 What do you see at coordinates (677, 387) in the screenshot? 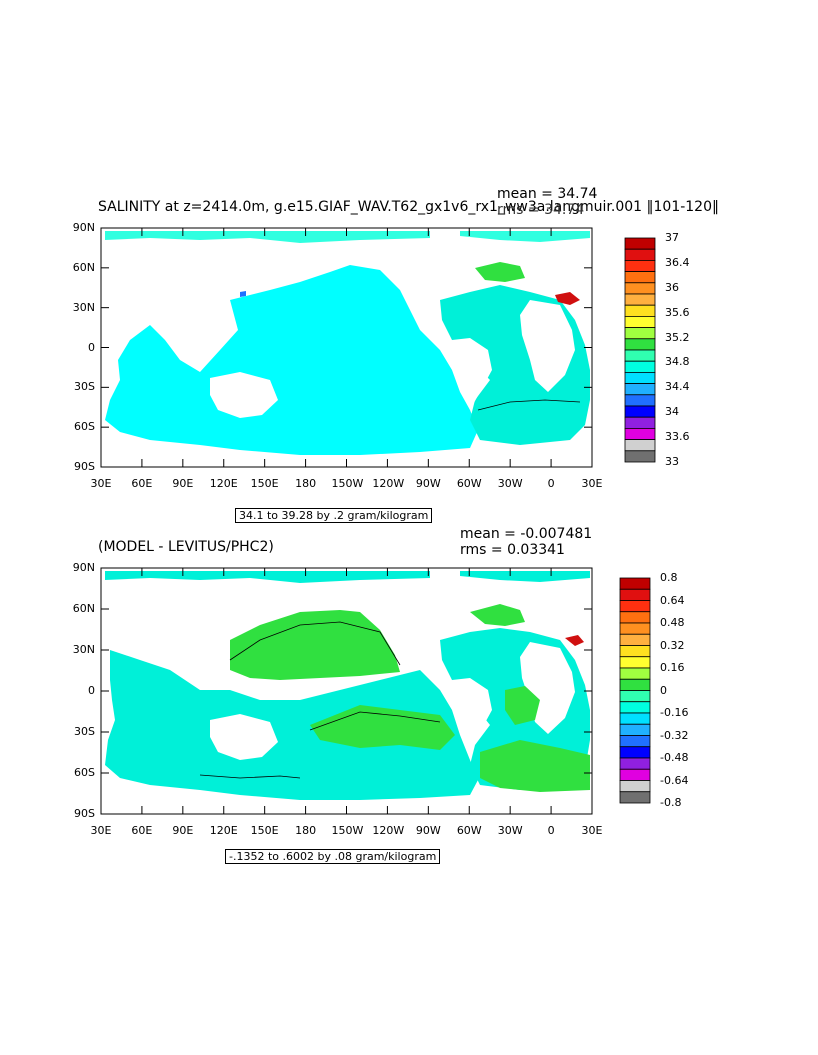
I see `top-colorbar-label: 34.4` at bounding box center [677, 387].